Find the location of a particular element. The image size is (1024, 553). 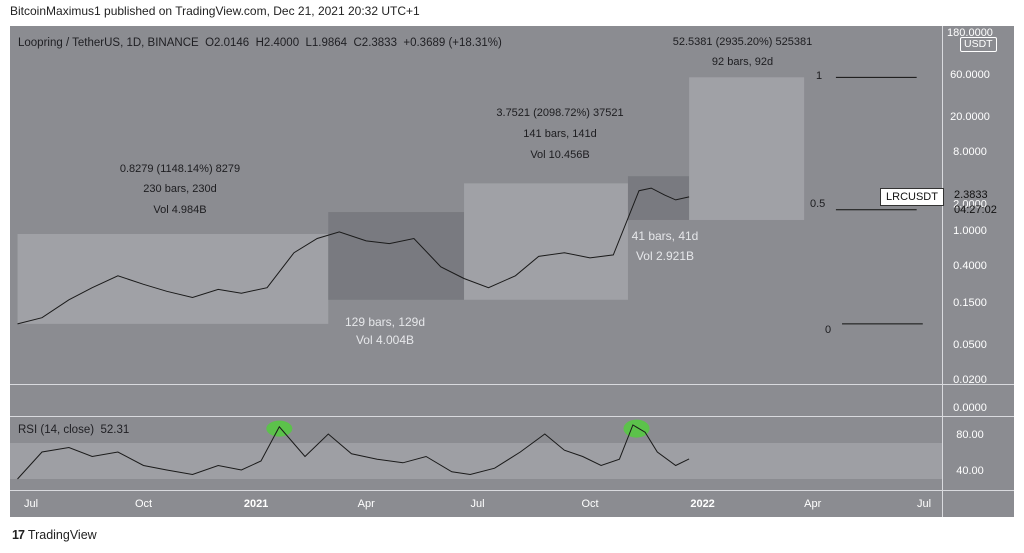

measure-5-line1: 52.5381 (2935.20%) 525381 is located at coordinates (742, 42).